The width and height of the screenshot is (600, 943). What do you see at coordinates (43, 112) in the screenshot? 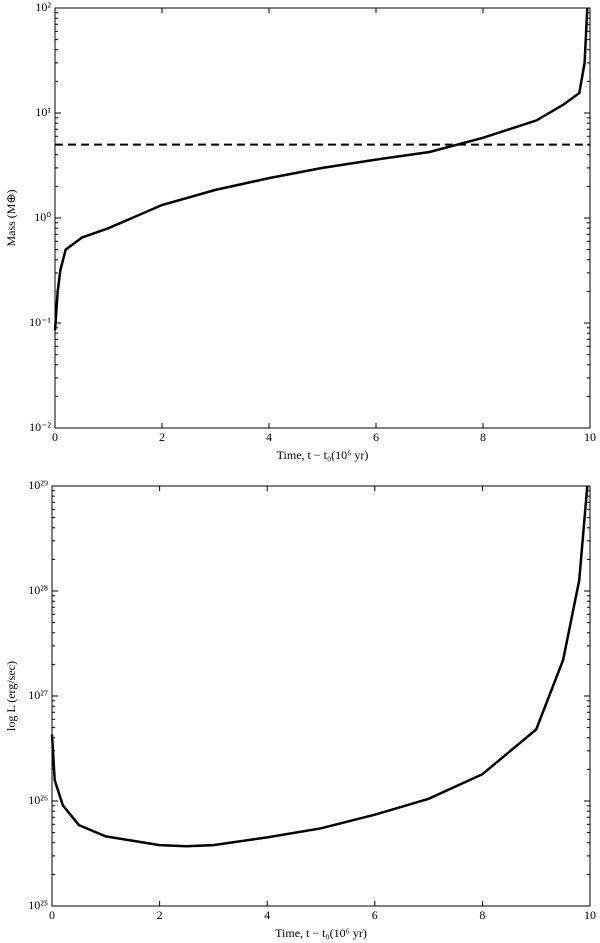
I see `y-tick-label: 10¹` at bounding box center [43, 112].